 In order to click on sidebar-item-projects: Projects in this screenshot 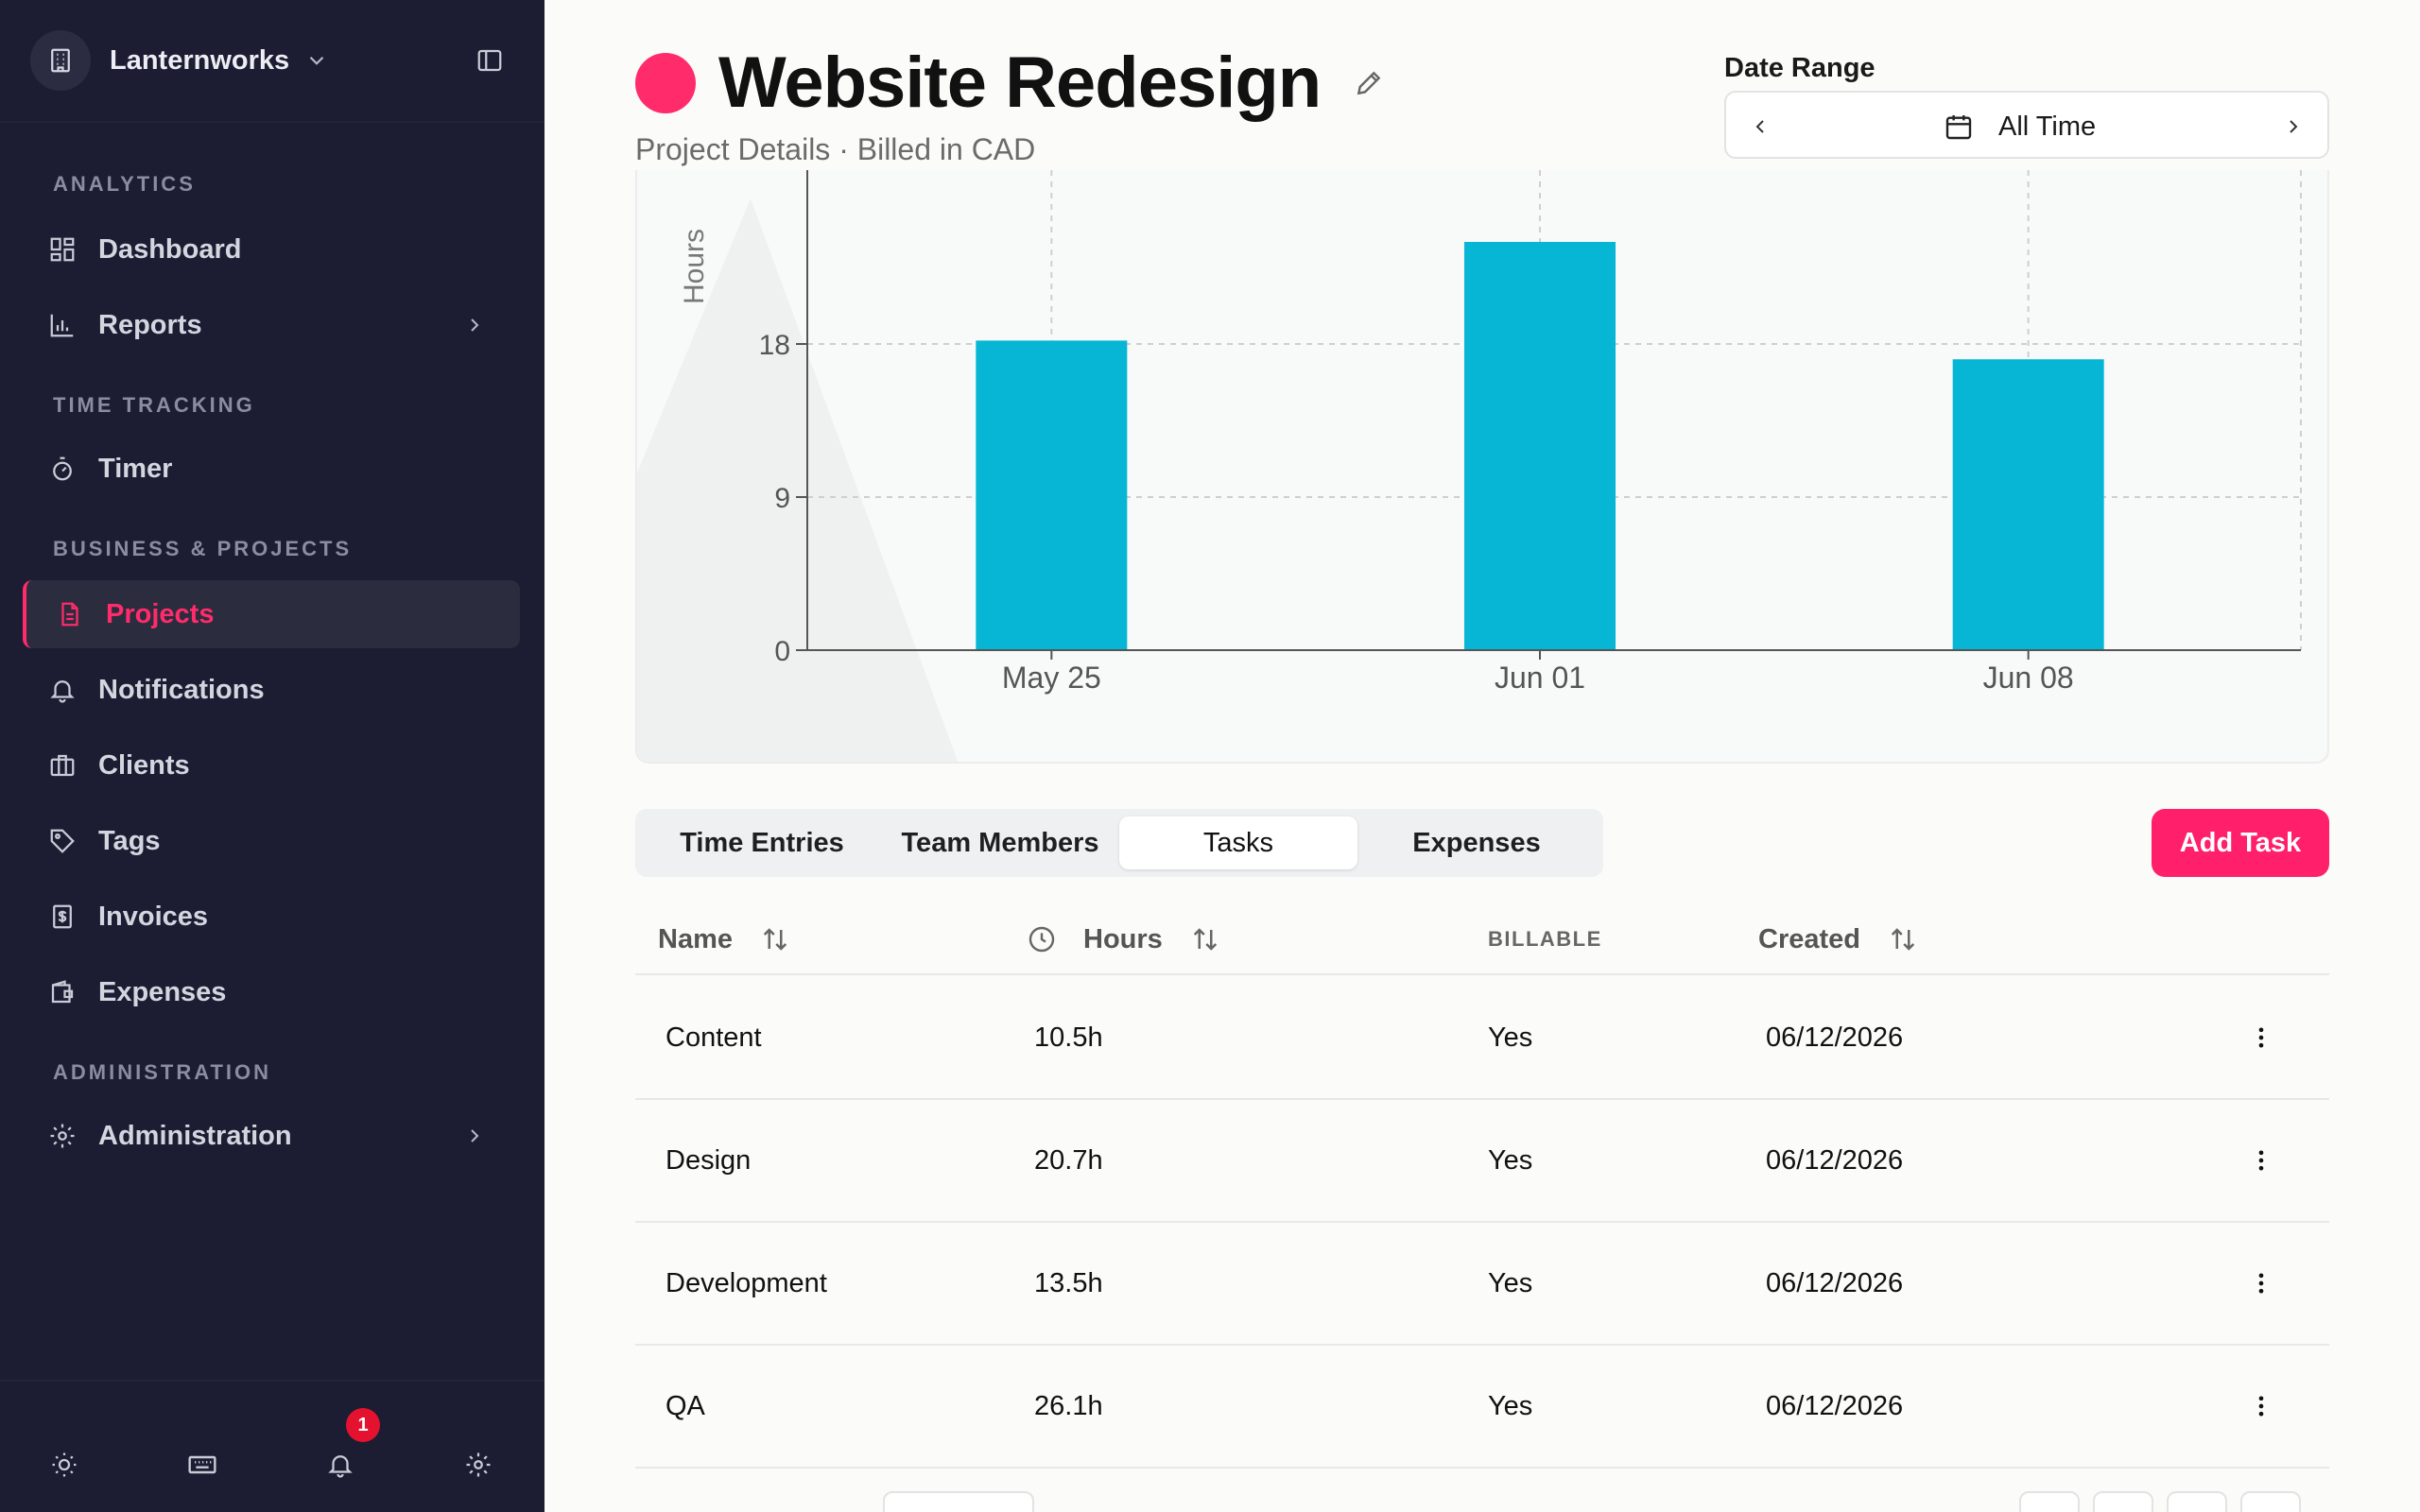, I will do `click(271, 614)`.